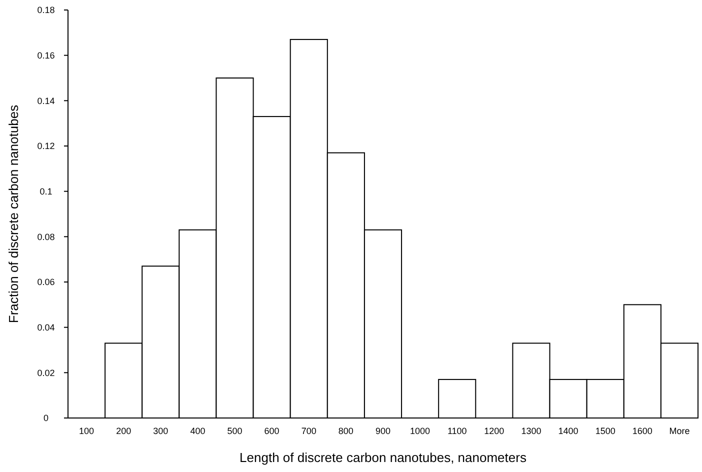 The height and width of the screenshot is (472, 702). I want to click on x-tick-label: 1500, so click(605, 431).